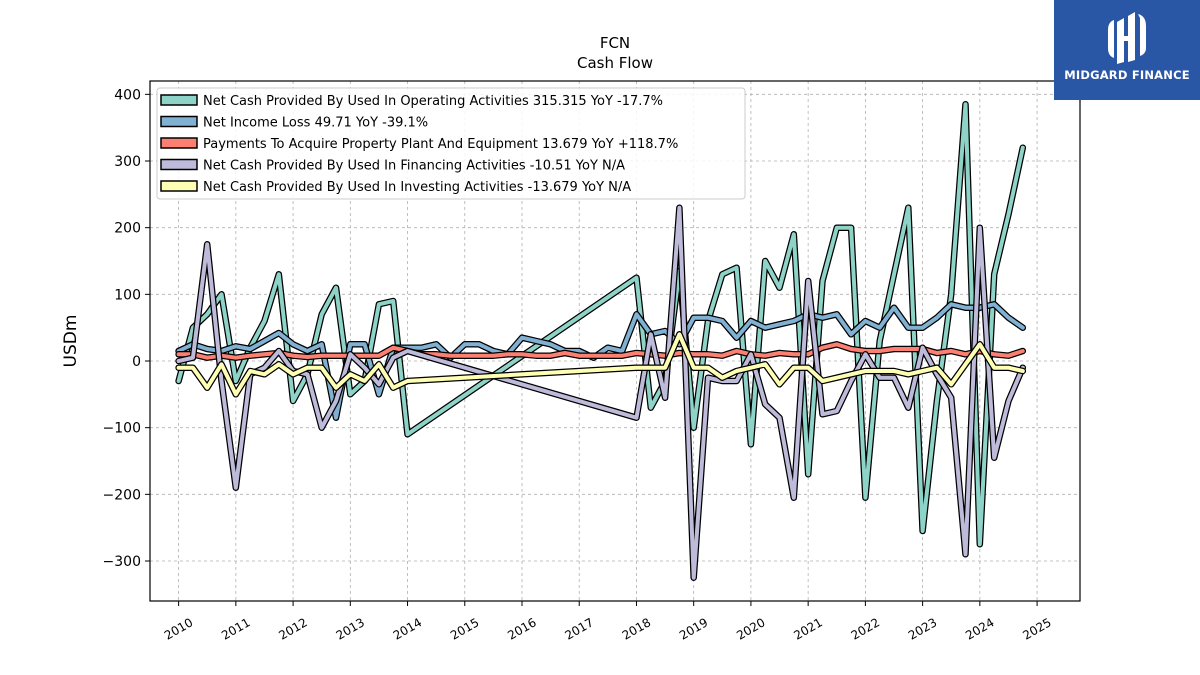  What do you see at coordinates (122, 495) in the screenshot?
I see `y-tick-label: −200` at bounding box center [122, 495].